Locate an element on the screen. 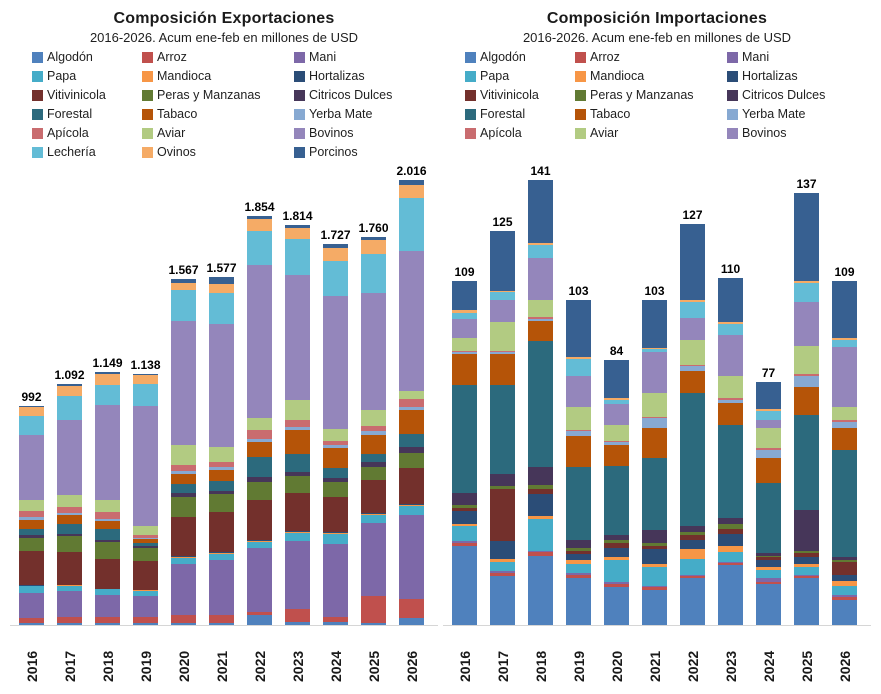  bar-total-label: 1.577 is located at coordinates (221, 268).